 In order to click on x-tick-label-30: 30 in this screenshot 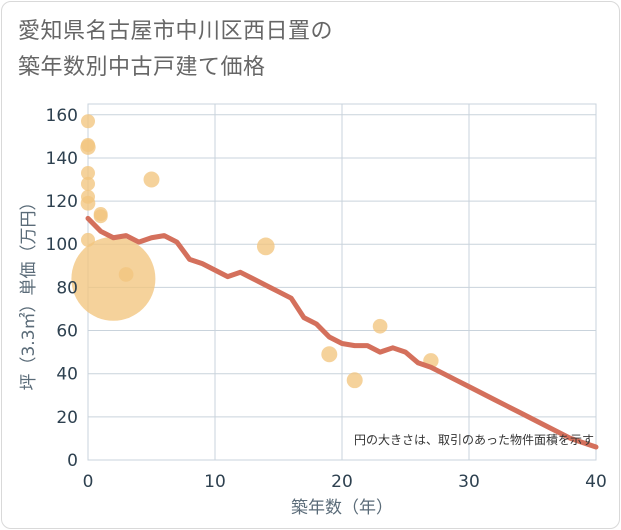, I will do `click(469, 482)`.